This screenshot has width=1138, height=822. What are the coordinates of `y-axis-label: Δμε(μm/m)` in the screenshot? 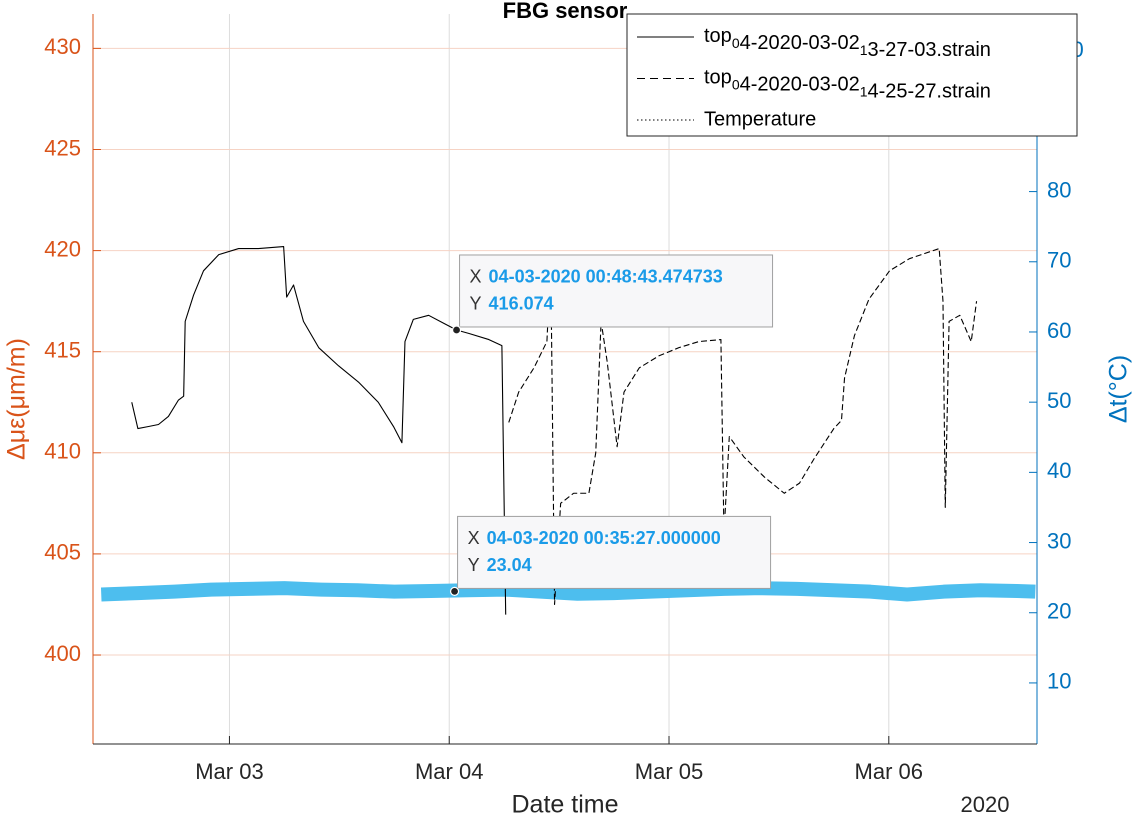 It's located at (17, 399).